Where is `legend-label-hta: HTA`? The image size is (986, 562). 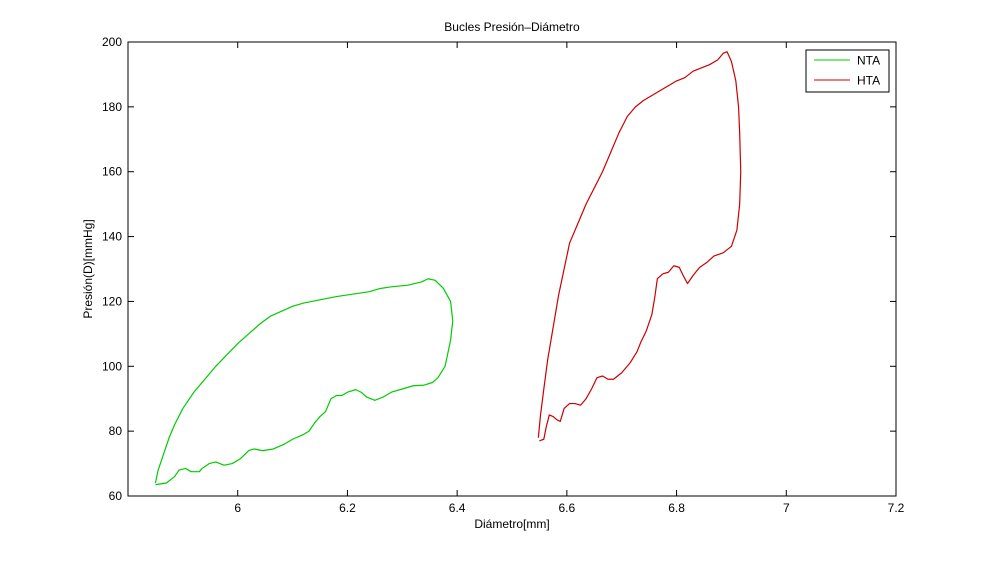
legend-label-hta: HTA is located at coordinates (868, 81).